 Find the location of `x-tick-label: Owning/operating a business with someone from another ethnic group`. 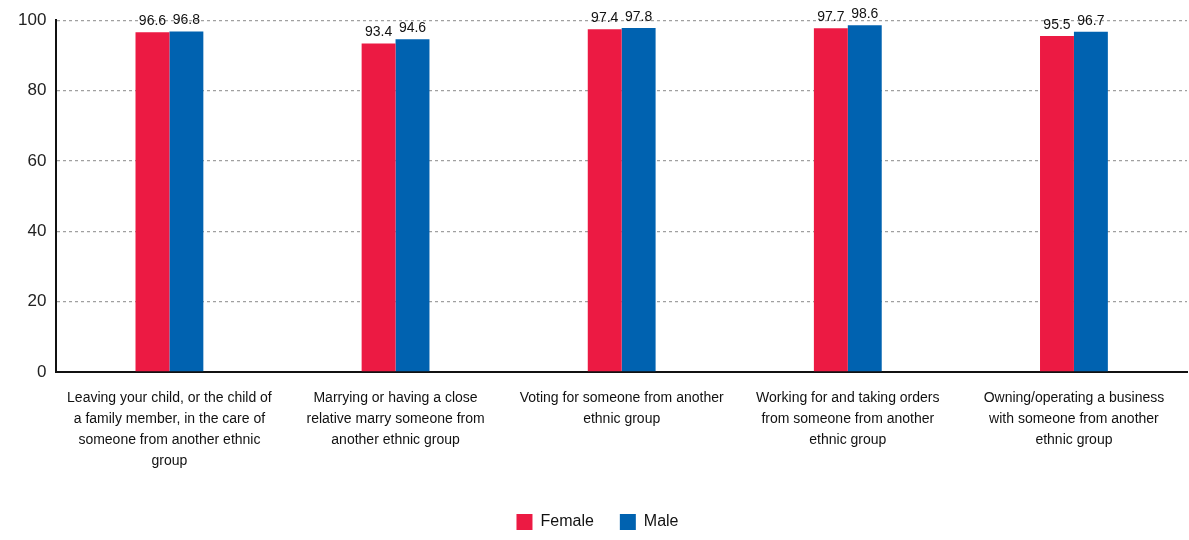

x-tick-label: Owning/operating a business with someone from another ethnic group is located at coordinates (1074, 418).